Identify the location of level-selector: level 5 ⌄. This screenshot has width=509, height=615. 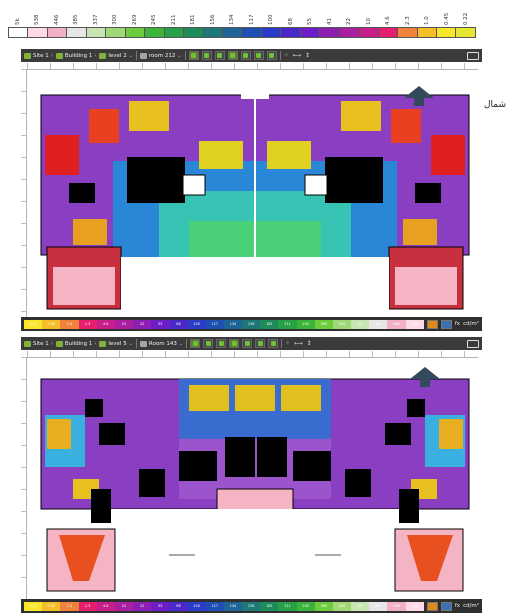
(116, 343).